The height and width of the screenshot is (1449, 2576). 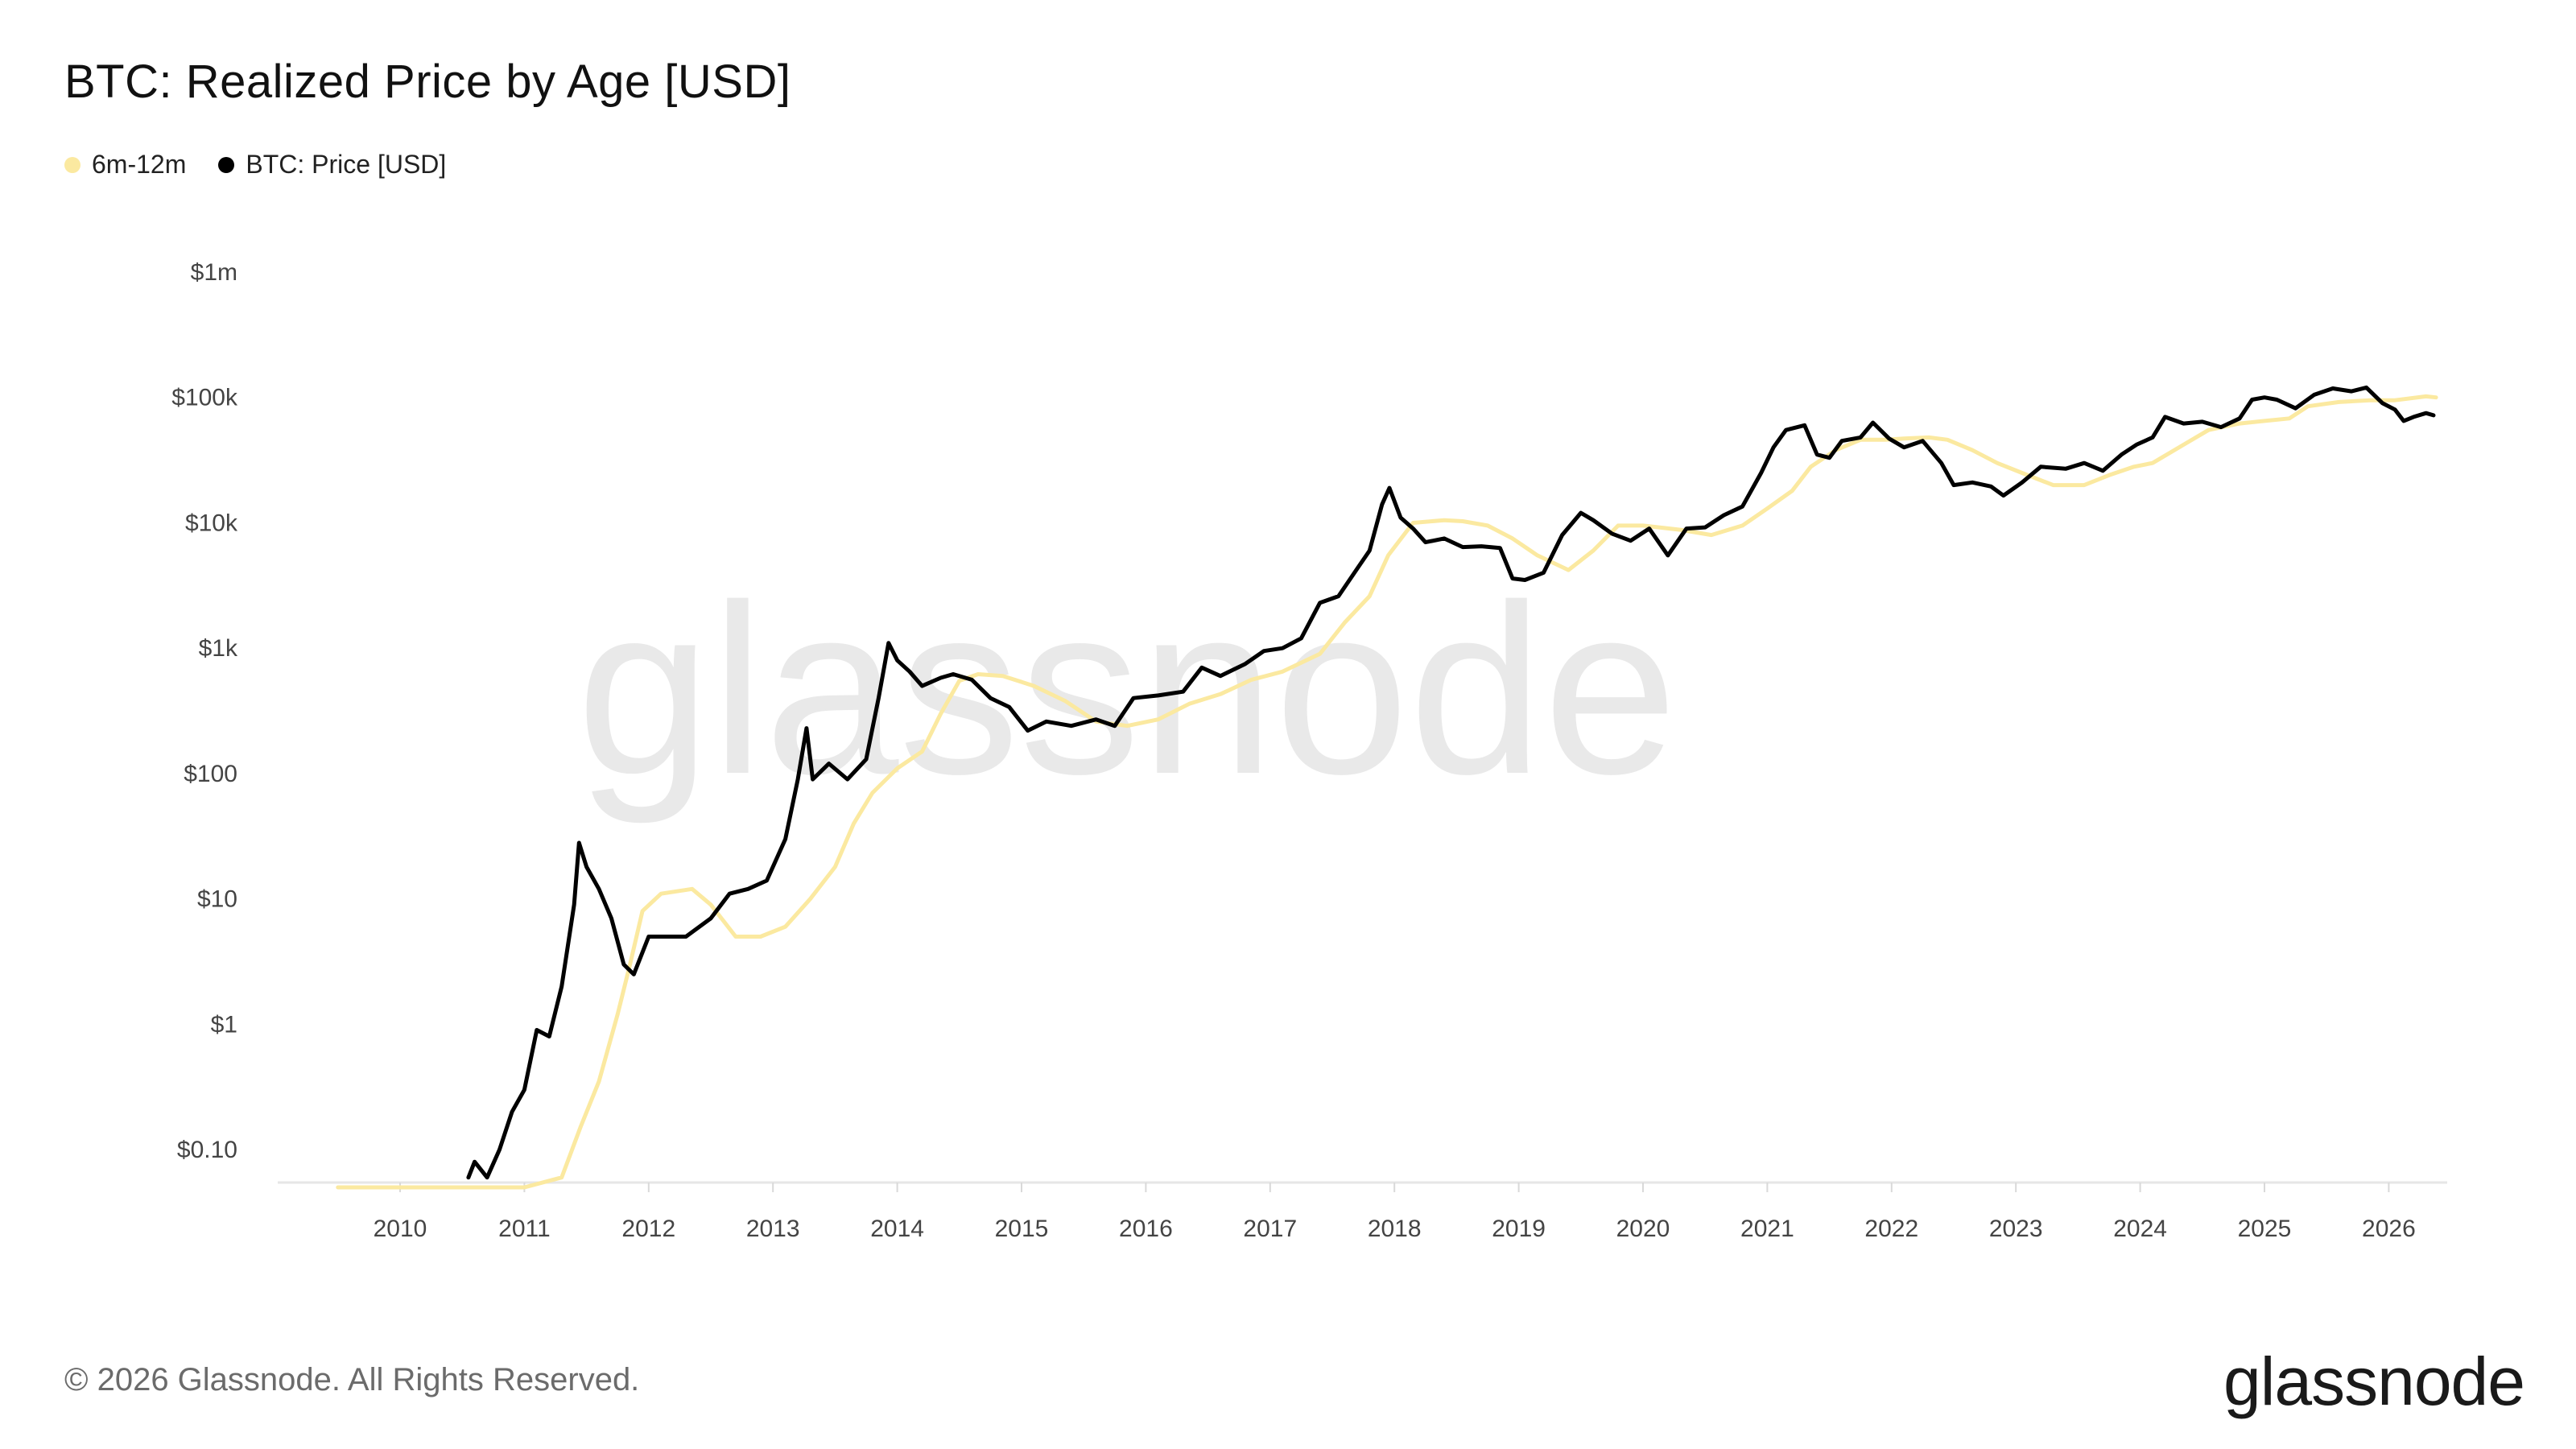 What do you see at coordinates (1891, 1229) in the screenshot?
I see `x-tick-label: 2022` at bounding box center [1891, 1229].